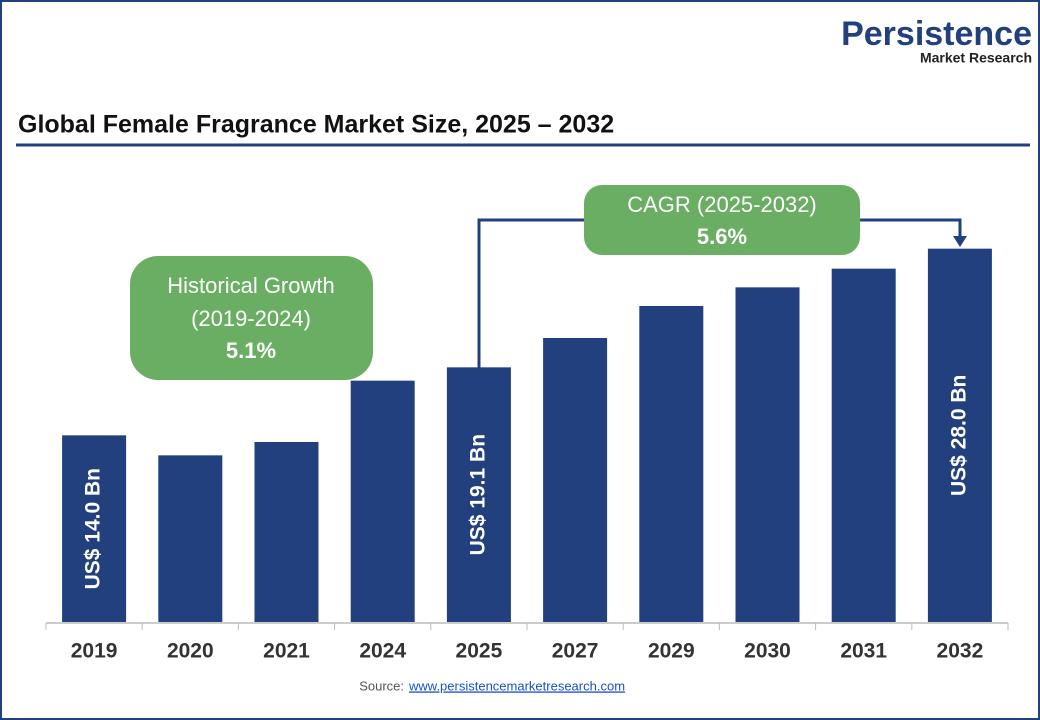  What do you see at coordinates (767, 651) in the screenshot?
I see `x-tick-label: 2030` at bounding box center [767, 651].